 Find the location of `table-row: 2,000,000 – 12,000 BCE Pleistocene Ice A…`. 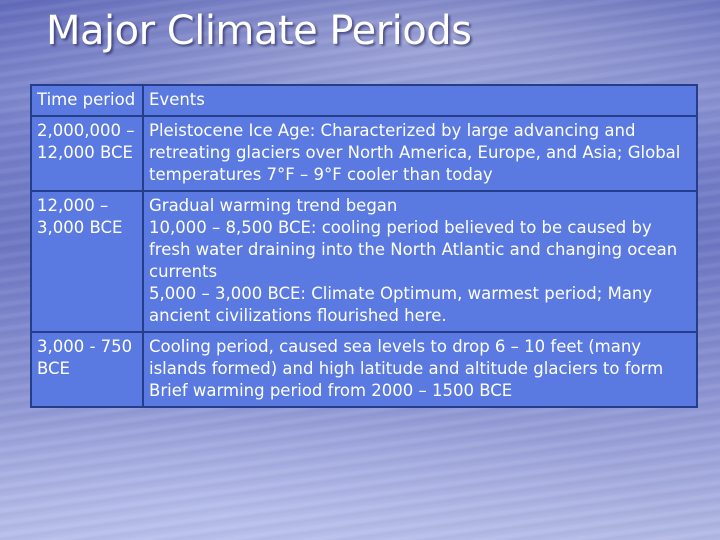

table-row: 2,000,000 – 12,000 BCE Pleistocene Ice A… is located at coordinates (364, 153).